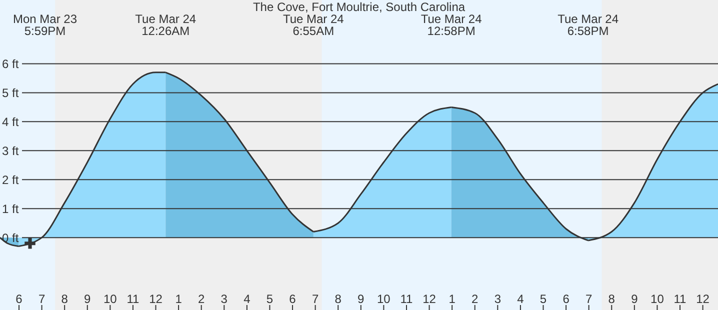 The height and width of the screenshot is (310, 718). What do you see at coordinates (451, 25) in the screenshot?
I see `annotation: Tue Mar 24 12:58PM` at bounding box center [451, 25].